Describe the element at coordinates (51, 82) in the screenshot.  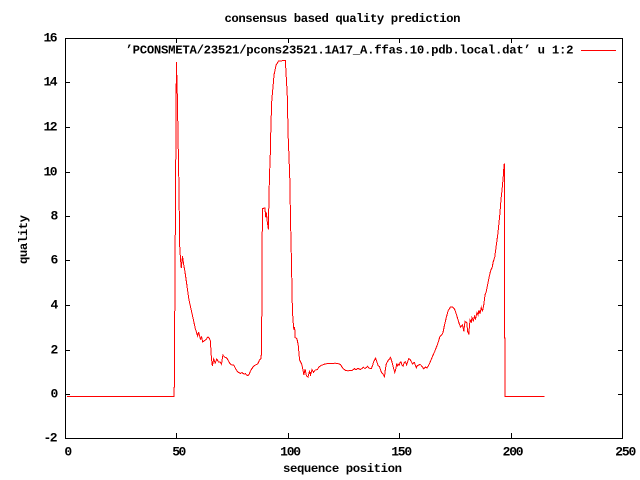
I see `svg-text: 14` at that location.